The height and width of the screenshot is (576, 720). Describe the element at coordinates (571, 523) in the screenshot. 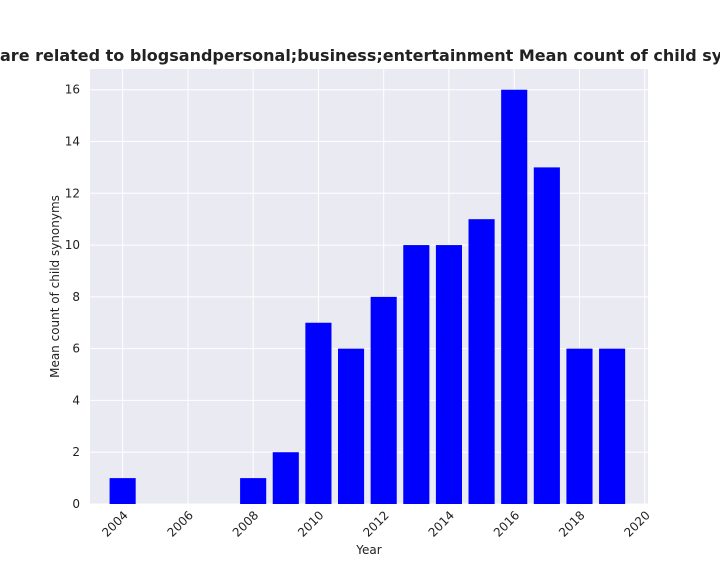

I see `x-tick-label: 2018` at that location.